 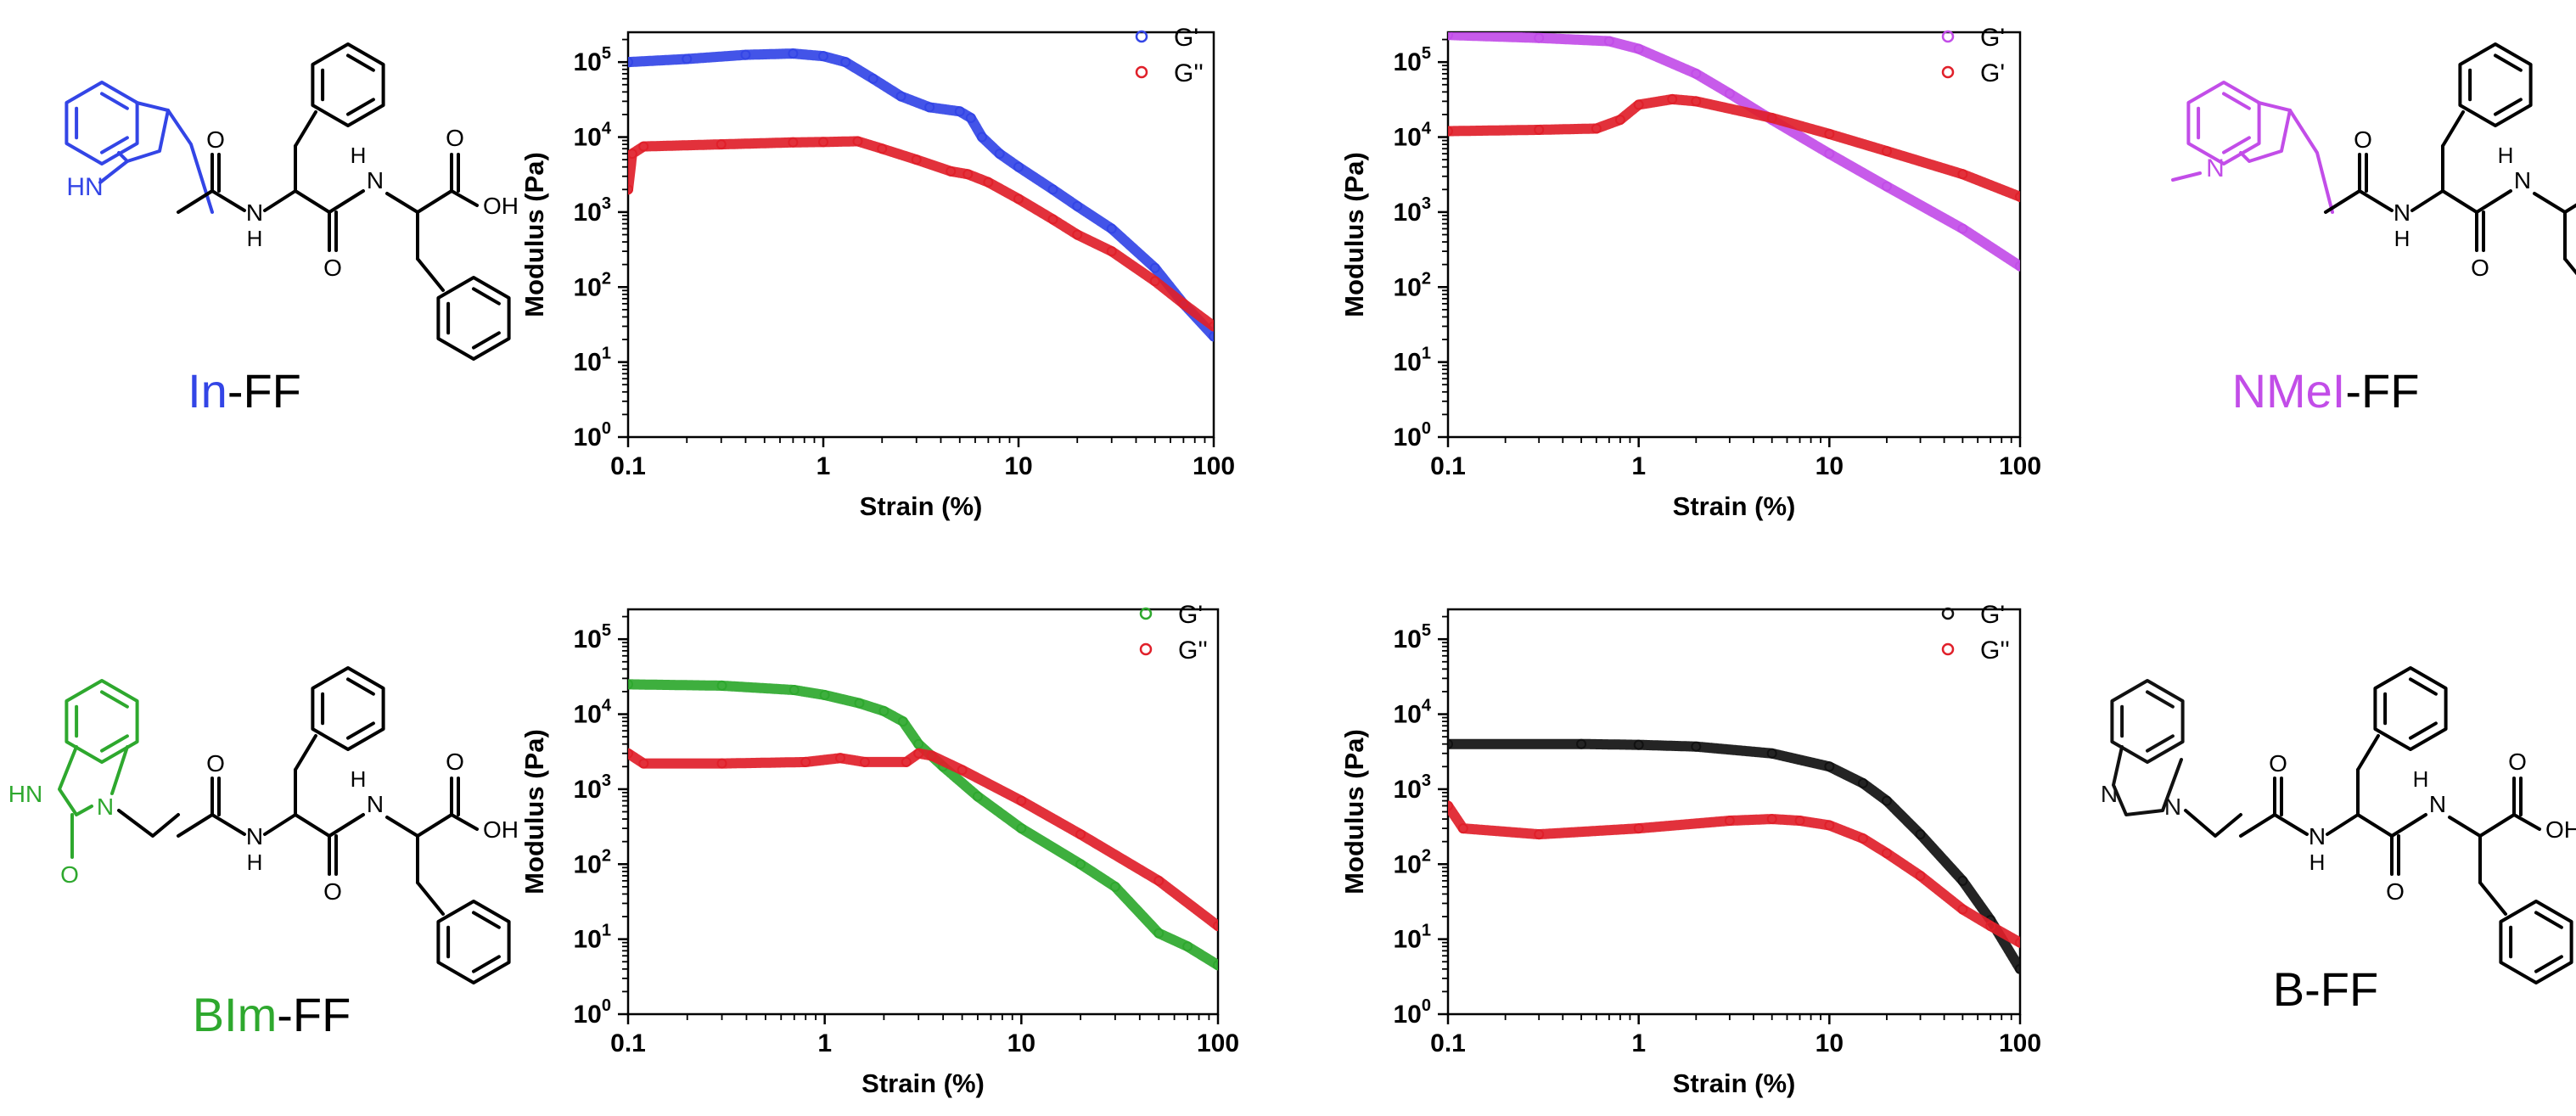 I want to click on x-tick-label: 100, so click(x=1214, y=466).